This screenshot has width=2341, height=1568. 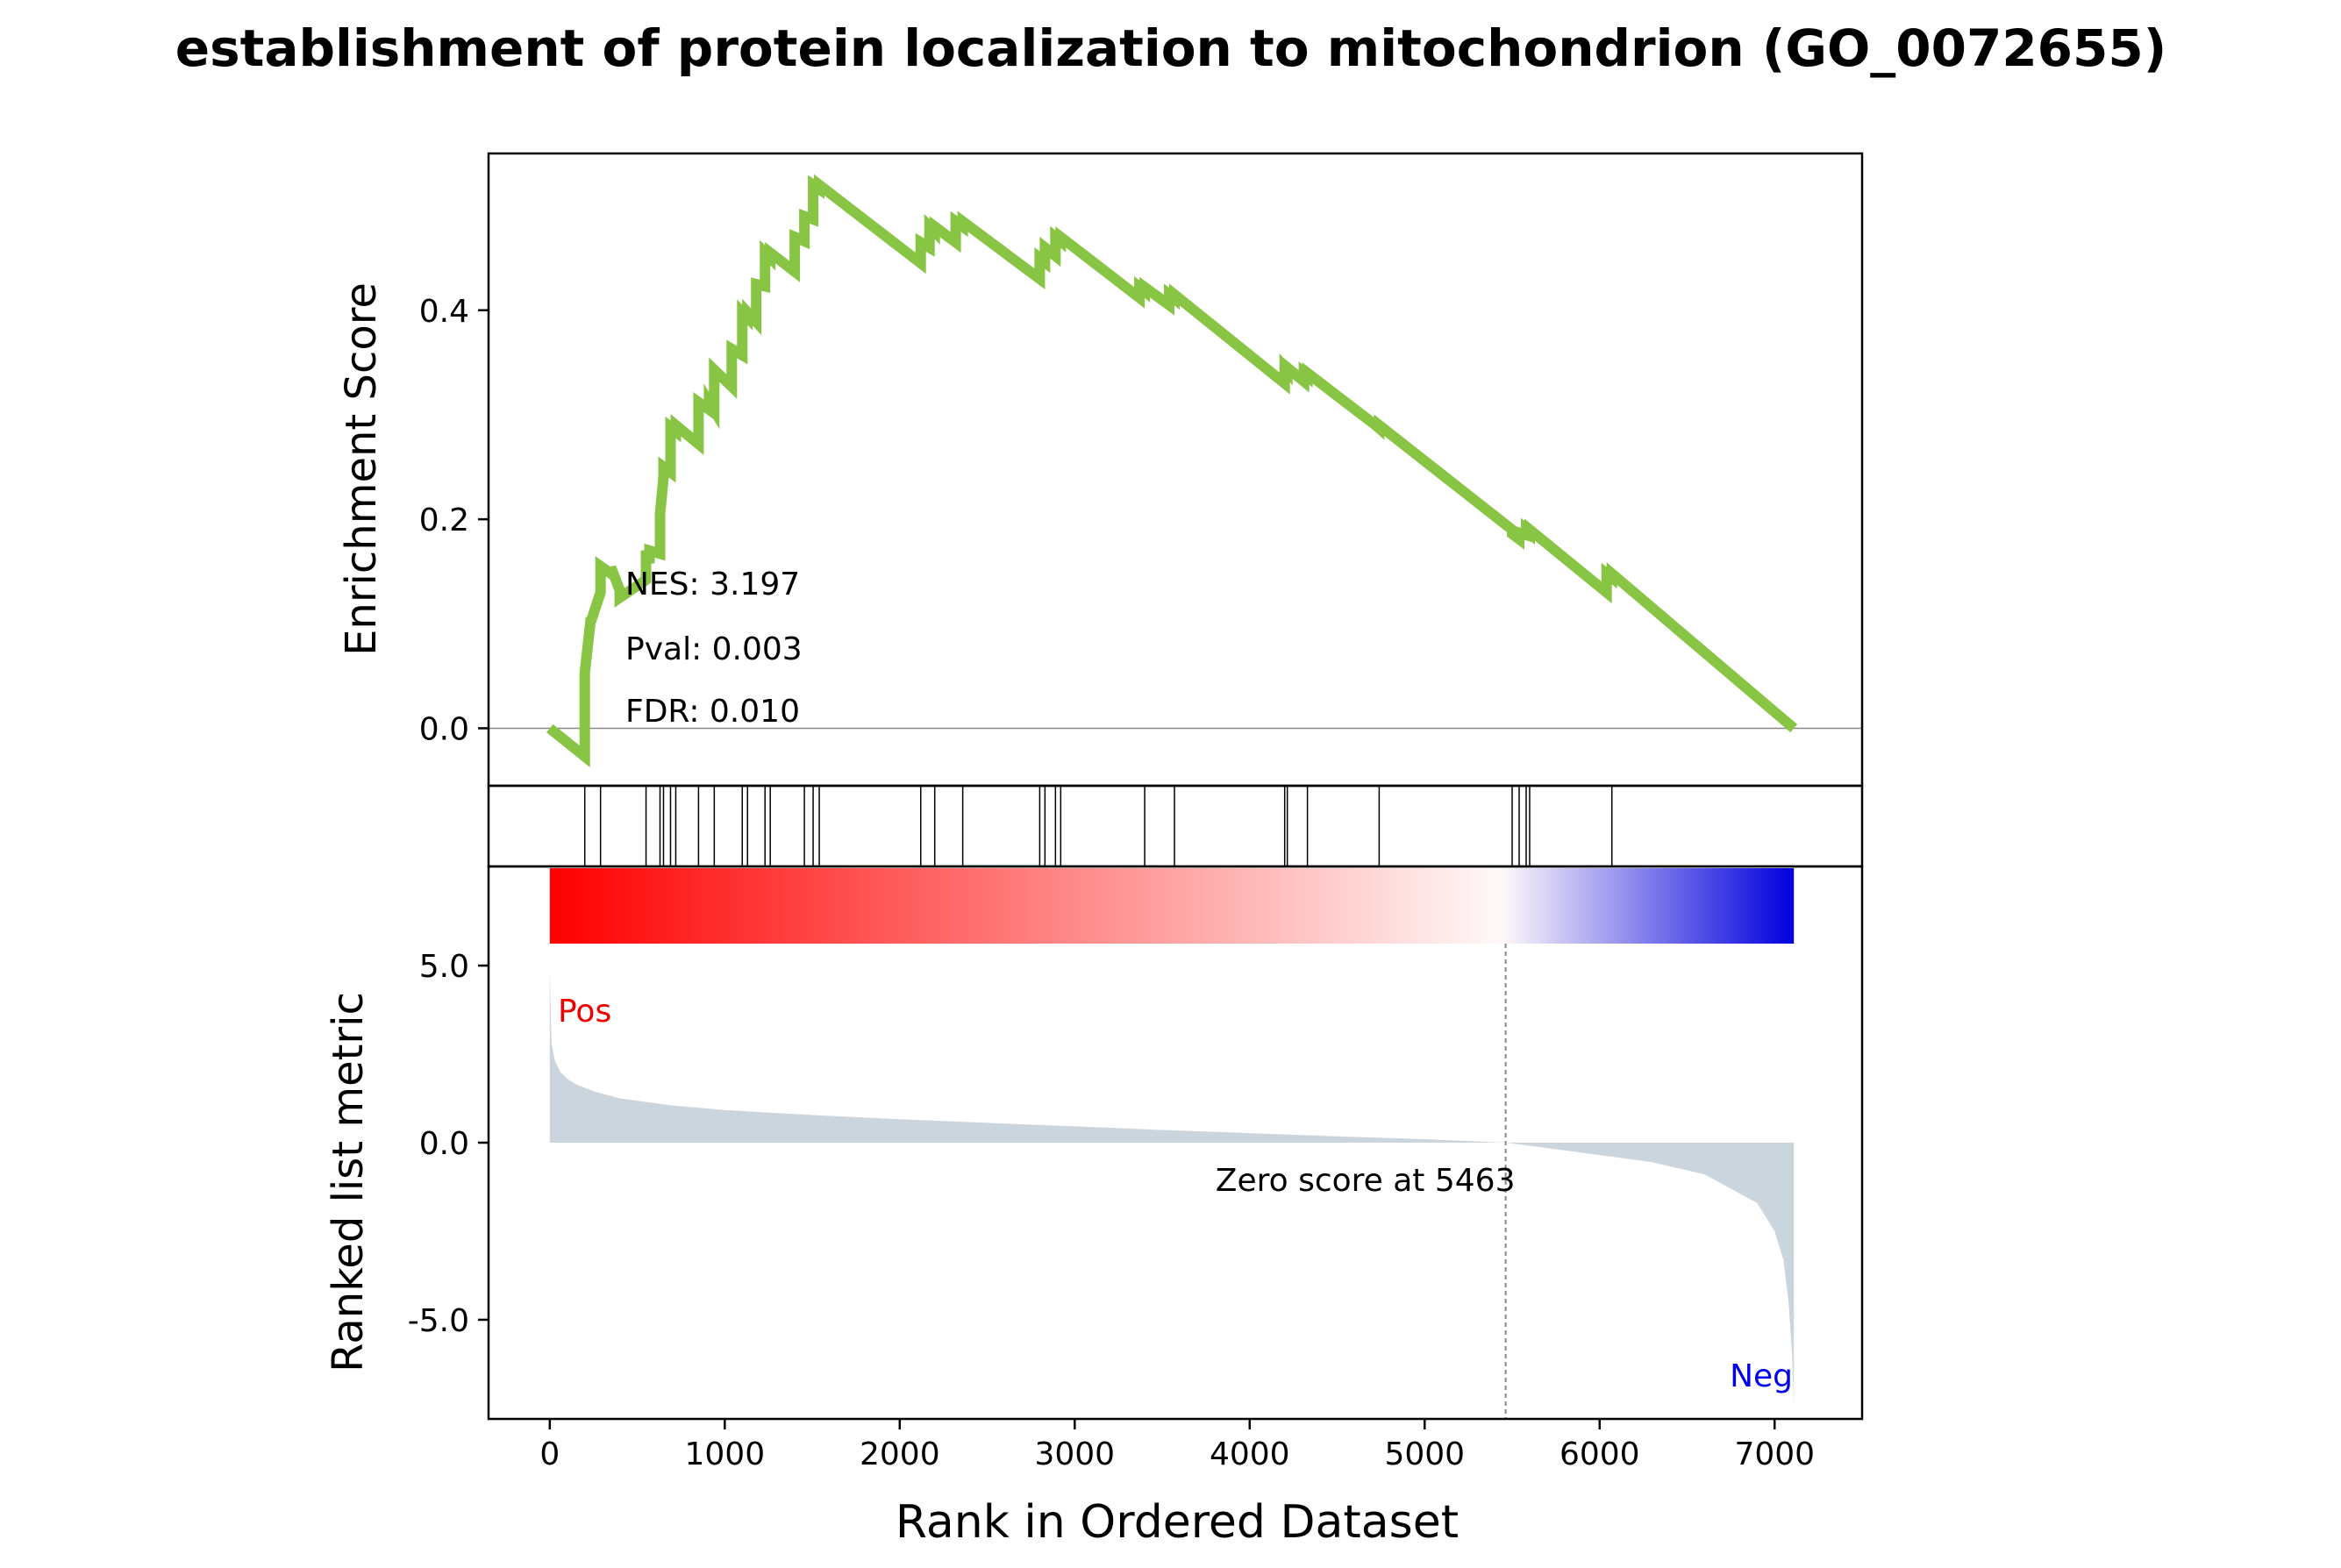 I want to click on rm-y-tick-label: 5.0, so click(x=444, y=967).